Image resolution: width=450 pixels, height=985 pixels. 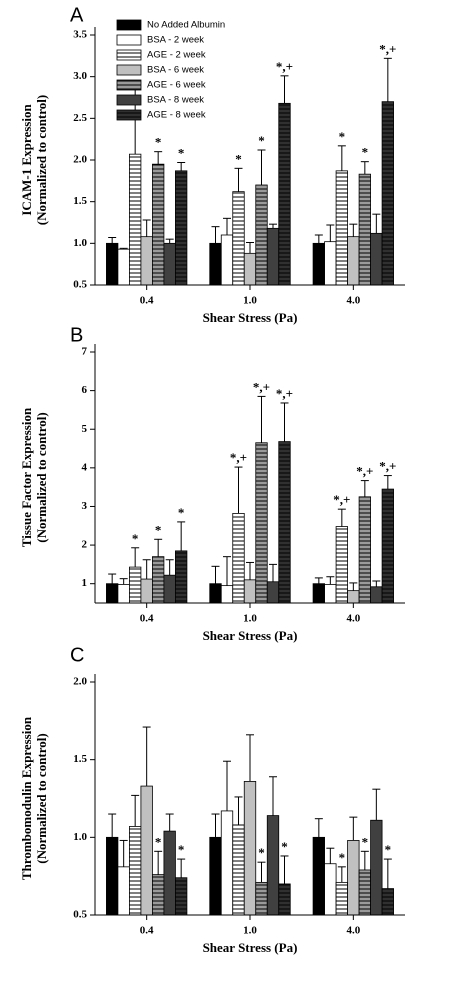 What do you see at coordinates (77, 15) in the screenshot?
I see `panel-label: A` at bounding box center [77, 15].